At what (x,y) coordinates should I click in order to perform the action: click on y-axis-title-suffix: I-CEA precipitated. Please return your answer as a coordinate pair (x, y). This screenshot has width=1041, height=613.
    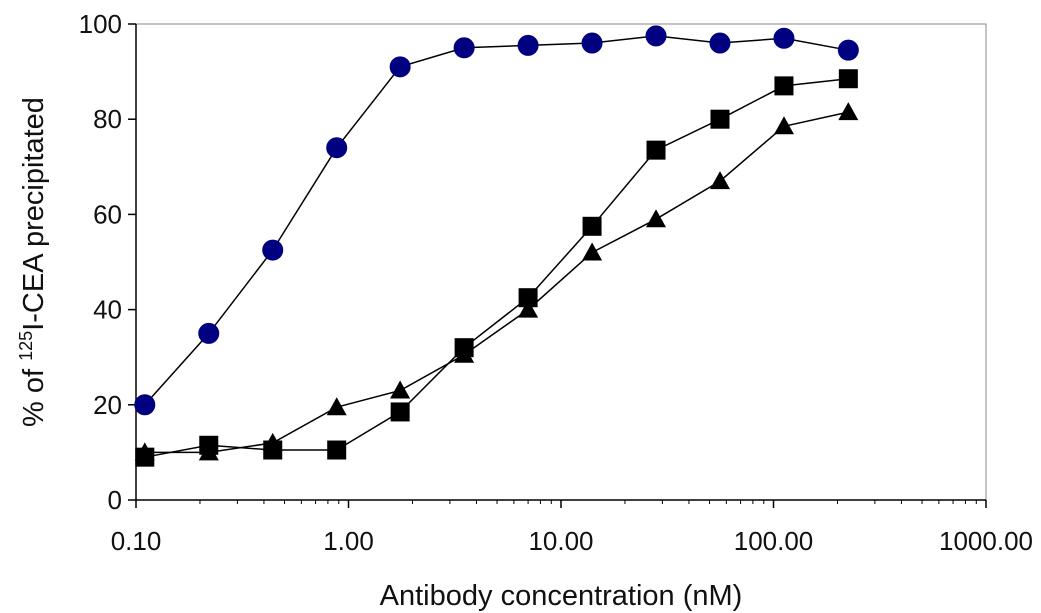
    Looking at the image, I should click on (34, 214).